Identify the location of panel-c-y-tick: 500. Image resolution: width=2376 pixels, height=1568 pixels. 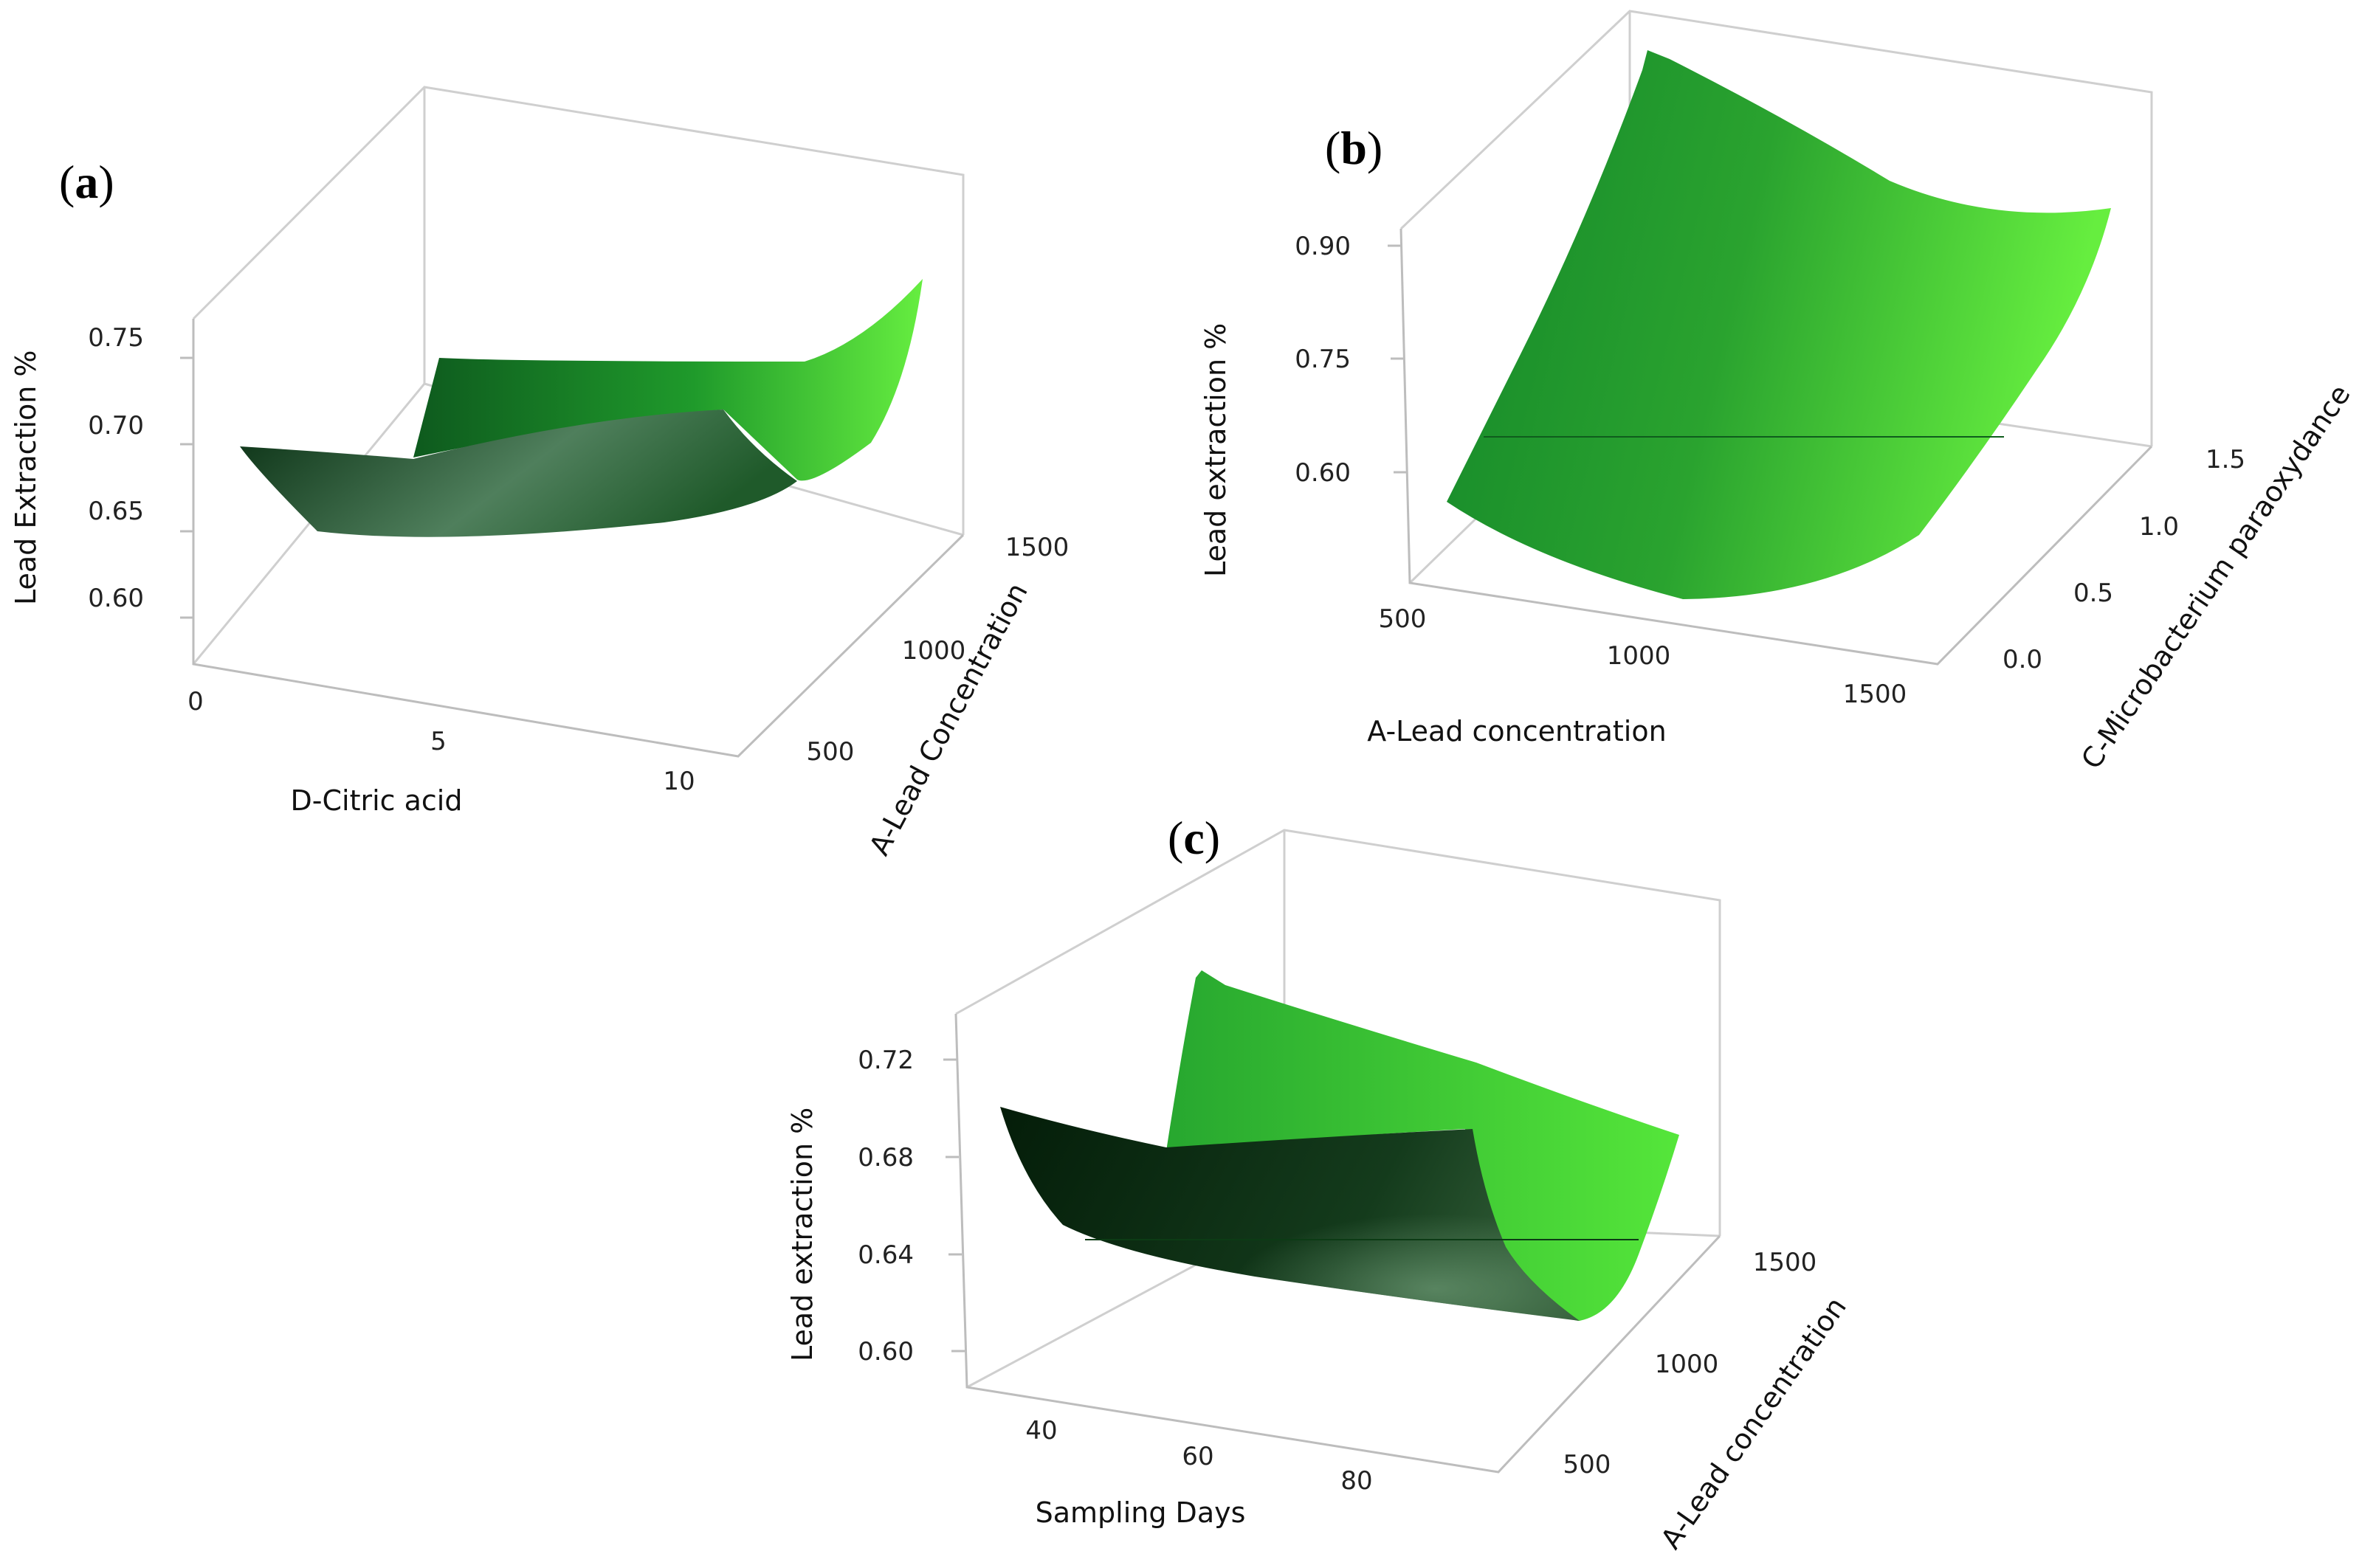
(1587, 1464).